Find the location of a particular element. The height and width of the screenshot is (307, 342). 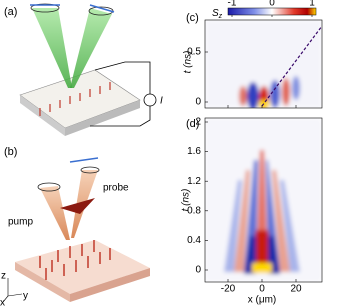

axis-label: y is located at coordinates (25, 296).